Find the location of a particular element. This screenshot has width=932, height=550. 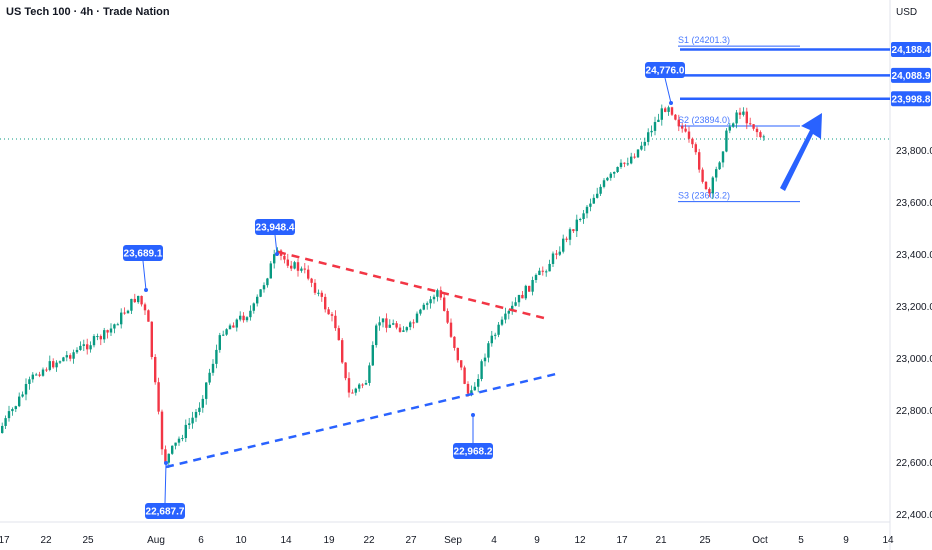

y-tick-label: 23,400.0 is located at coordinates (914, 255).